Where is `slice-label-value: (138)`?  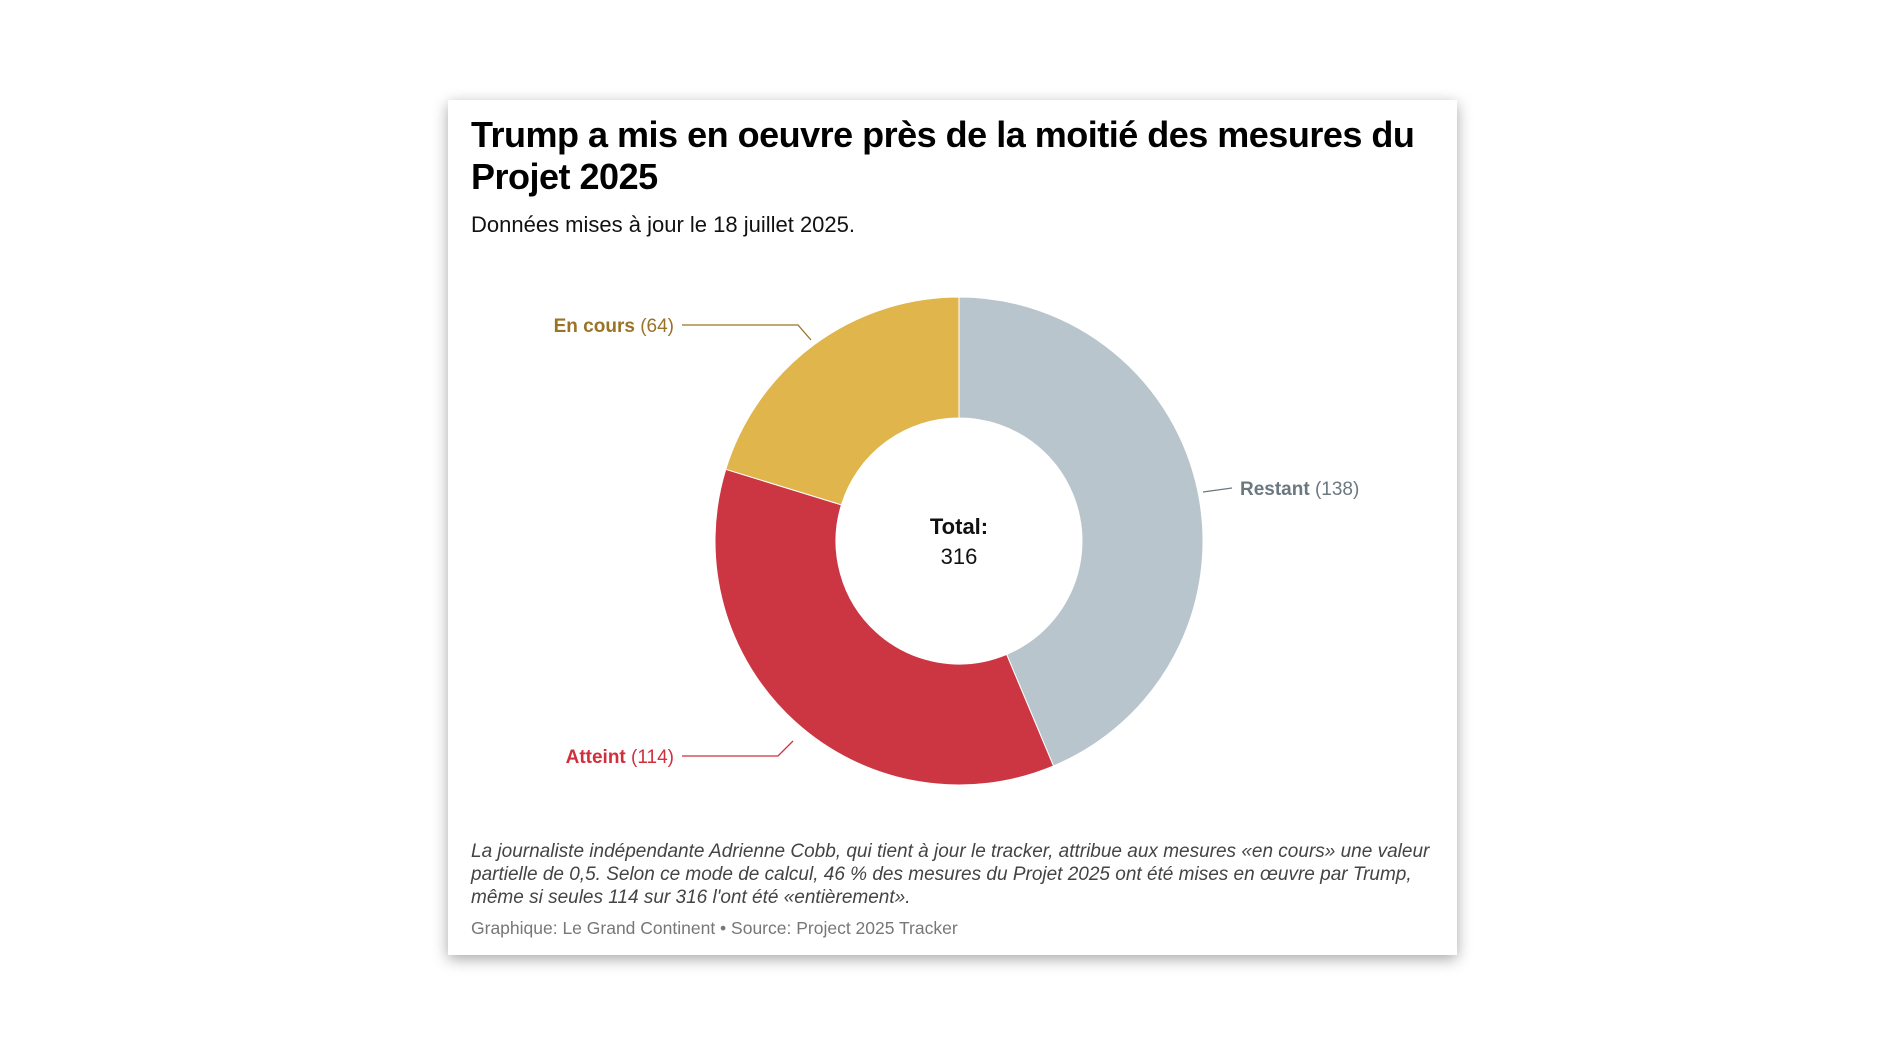 slice-label-value: (138) is located at coordinates (1335, 489).